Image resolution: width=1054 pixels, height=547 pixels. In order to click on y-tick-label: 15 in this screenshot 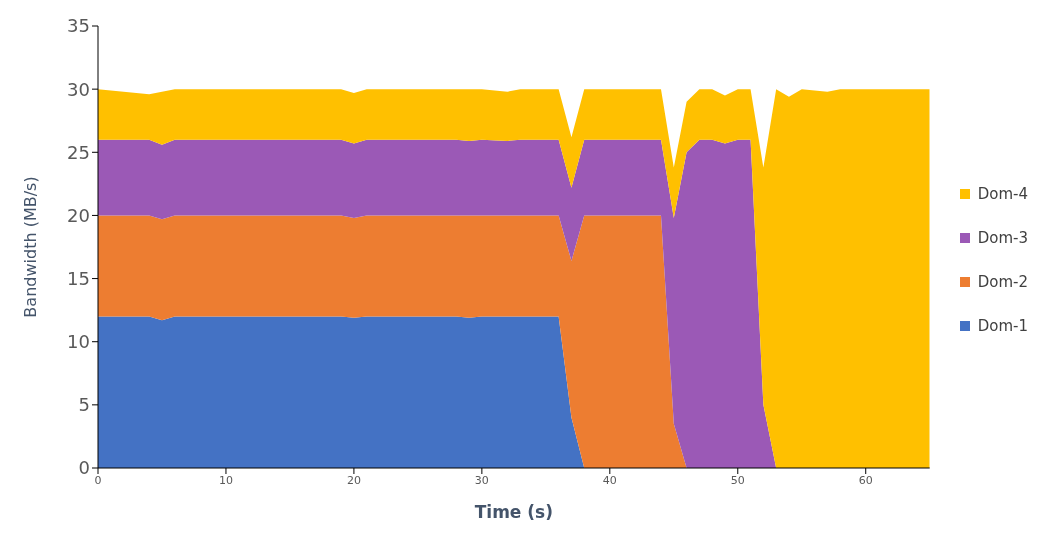, I will do `click(78, 278)`.